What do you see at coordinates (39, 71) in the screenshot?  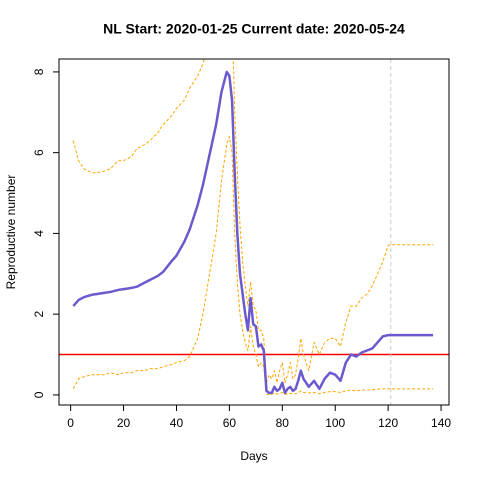 I see `y-tick-label: 8` at bounding box center [39, 71].